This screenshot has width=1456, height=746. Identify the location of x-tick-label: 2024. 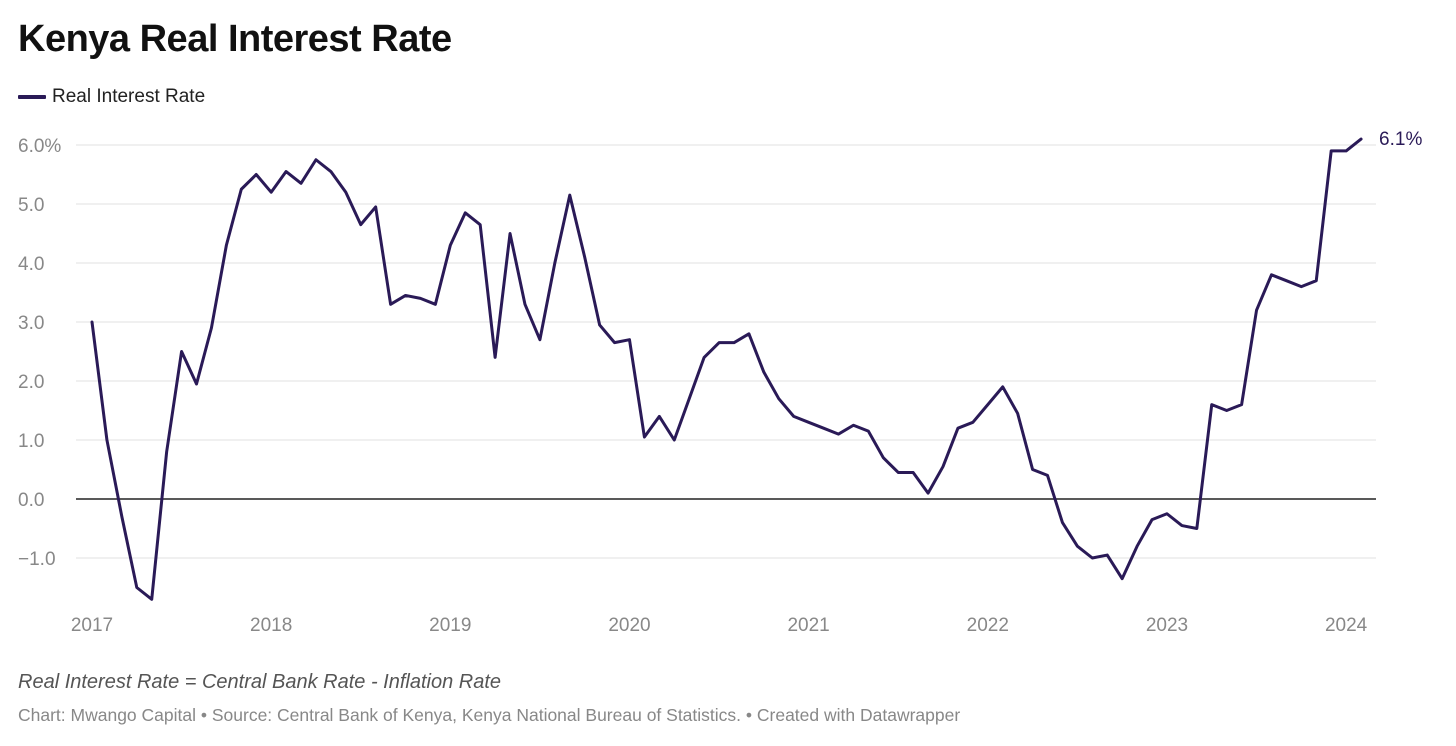
(1346, 625).